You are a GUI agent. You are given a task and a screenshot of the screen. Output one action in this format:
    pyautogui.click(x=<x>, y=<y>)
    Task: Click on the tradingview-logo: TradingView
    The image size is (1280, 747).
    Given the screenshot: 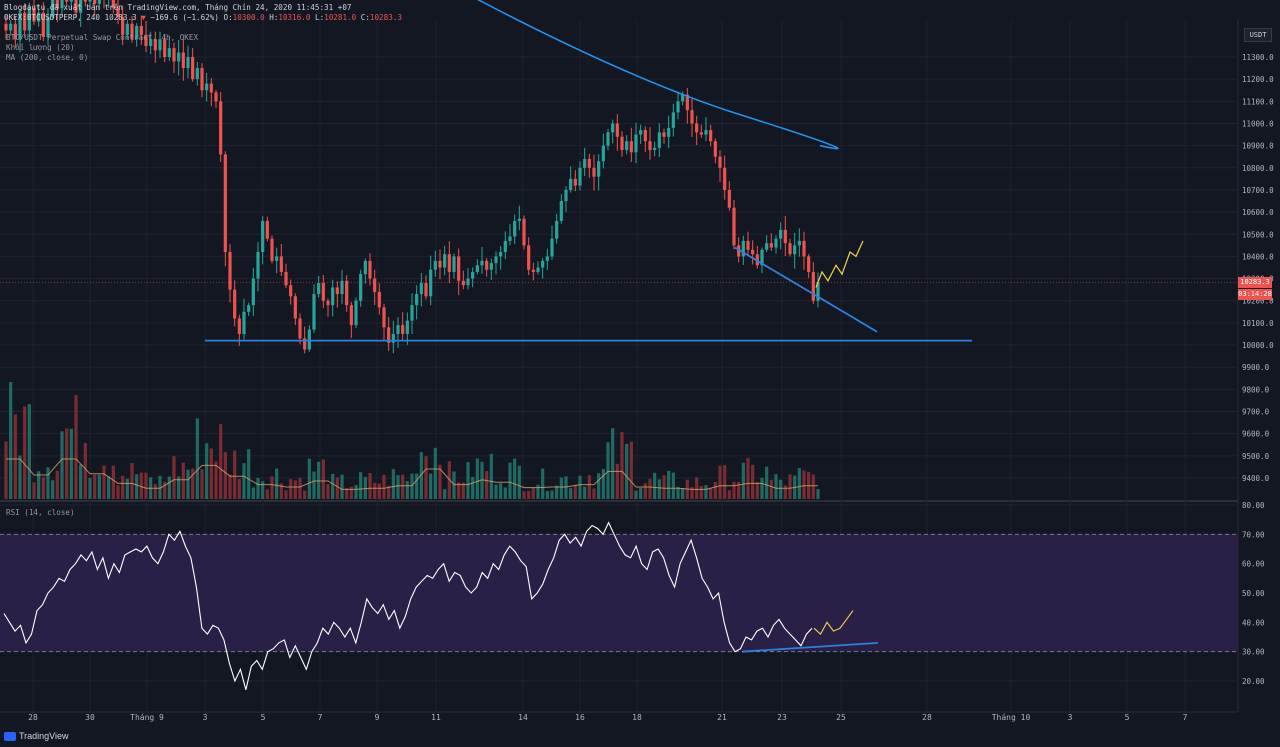 What is the action you would take?
    pyautogui.click(x=36, y=736)
    